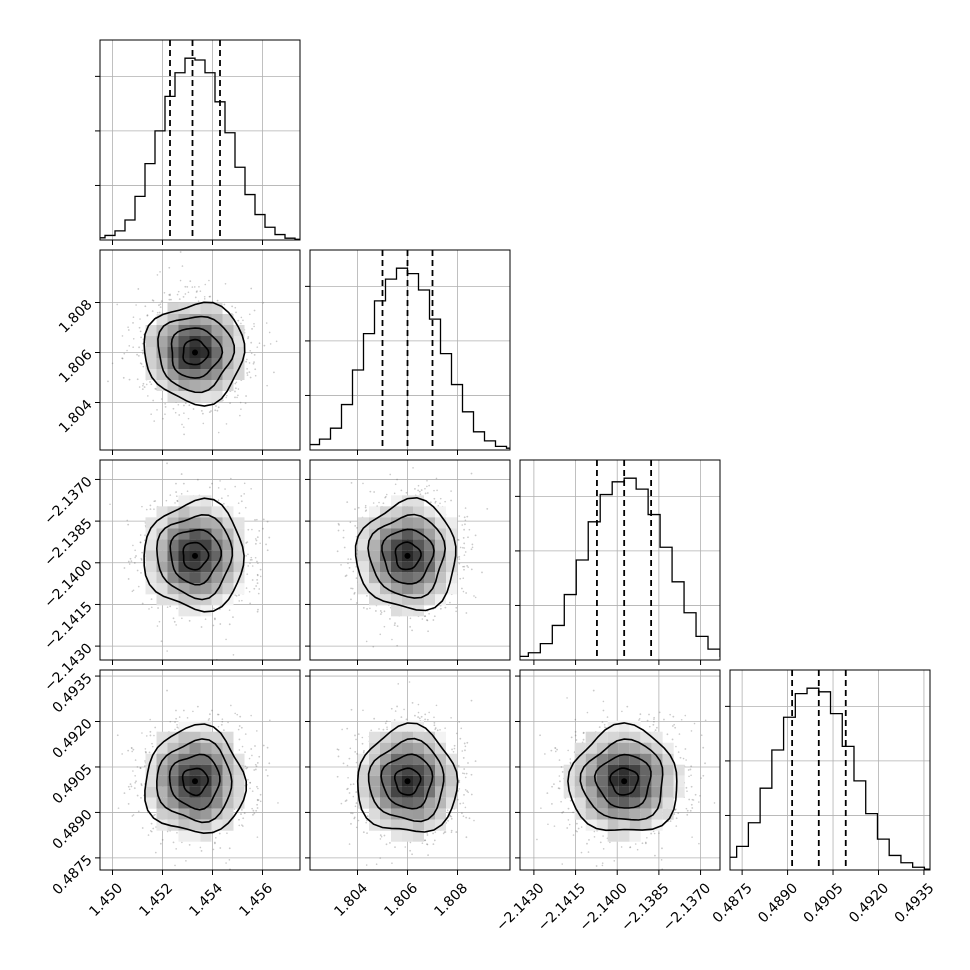  Describe the element at coordinates (408, 794) in the screenshot. I see `panel-3-1: 1.804 1.806 1.808` at that location.